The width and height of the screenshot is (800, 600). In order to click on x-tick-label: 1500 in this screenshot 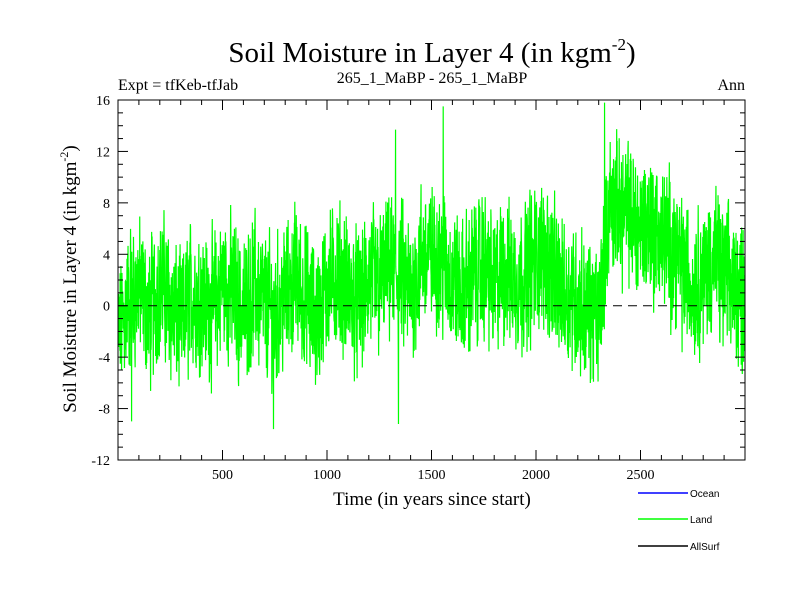, I will do `click(432, 475)`.